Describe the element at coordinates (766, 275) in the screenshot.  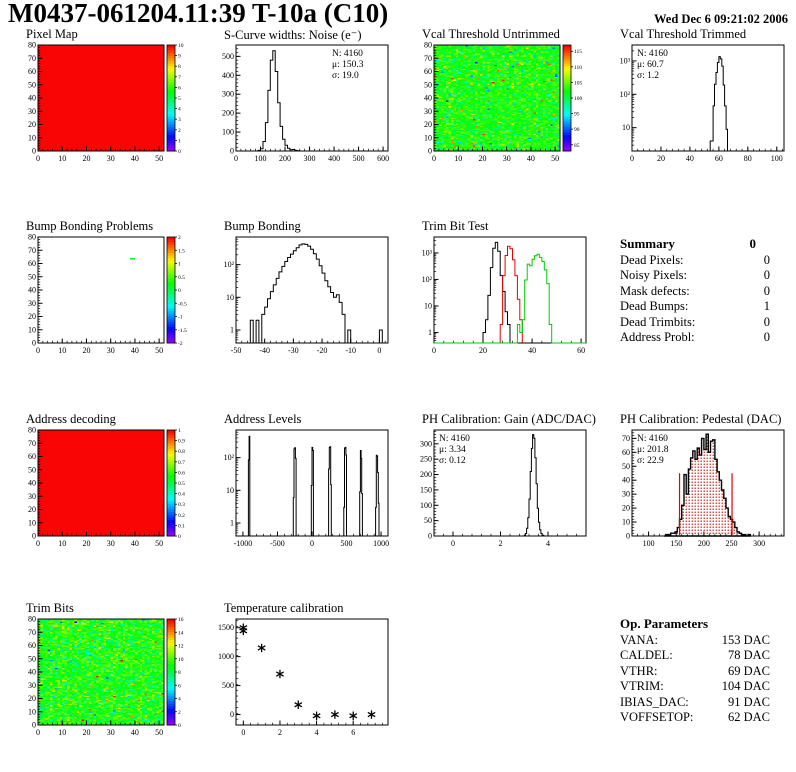
I see `summary-value: 0` at that location.